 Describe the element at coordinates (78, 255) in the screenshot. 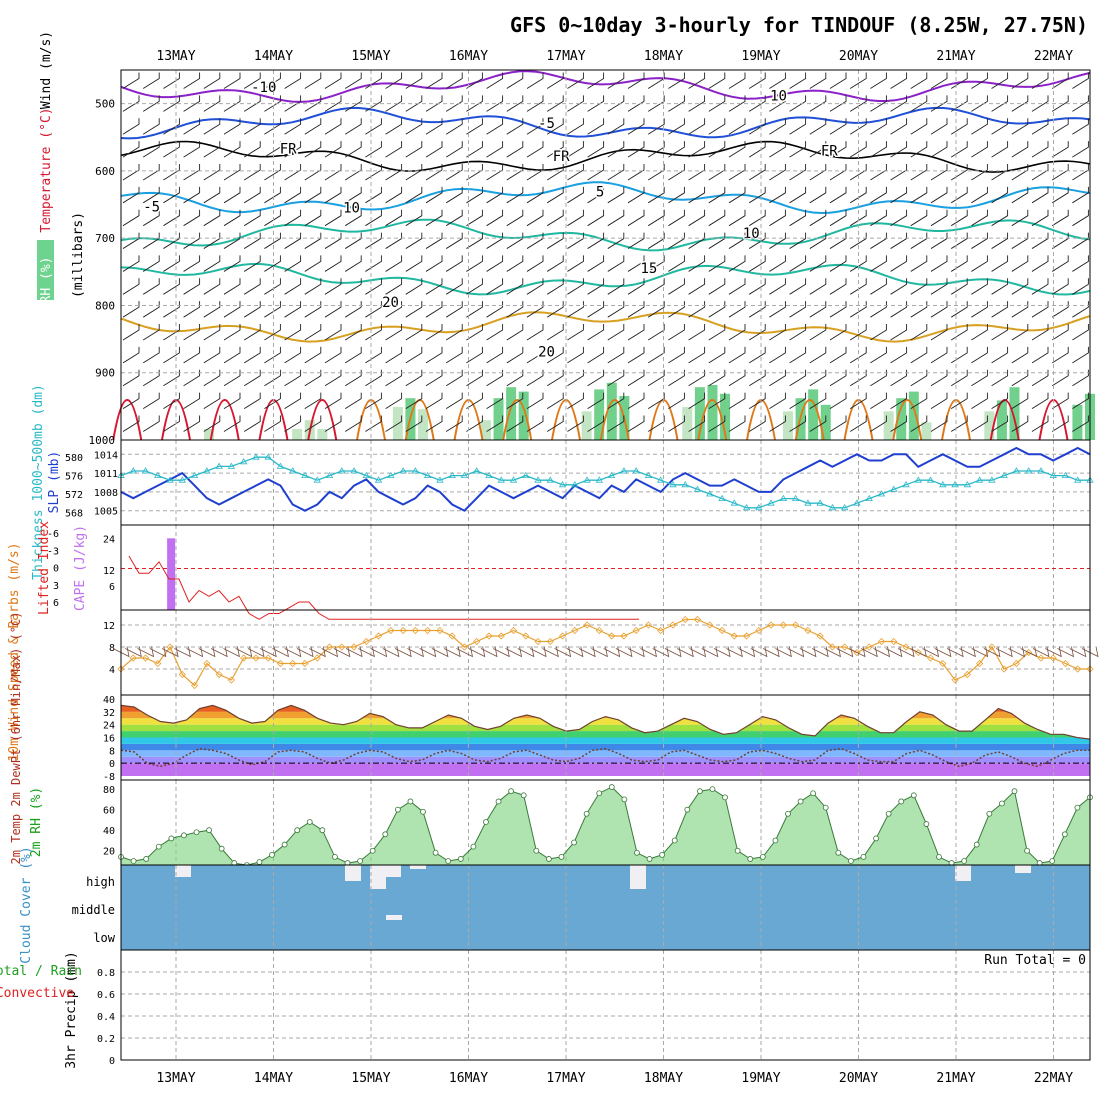

I see `millibars-label-group: (millibars)` at that location.